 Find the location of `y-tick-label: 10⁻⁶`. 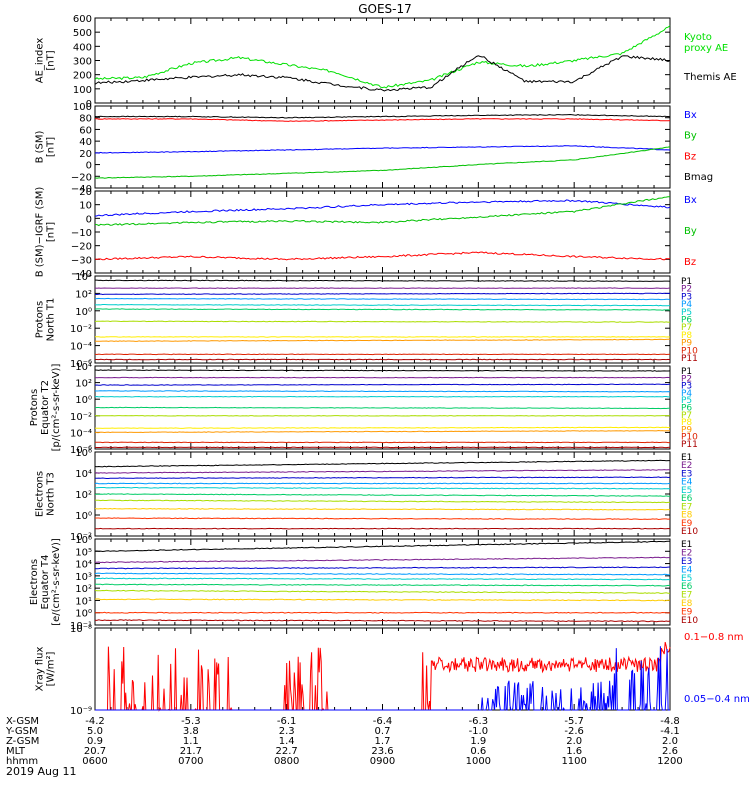

y-tick-label: 10⁻⁶ is located at coordinates (81, 450).